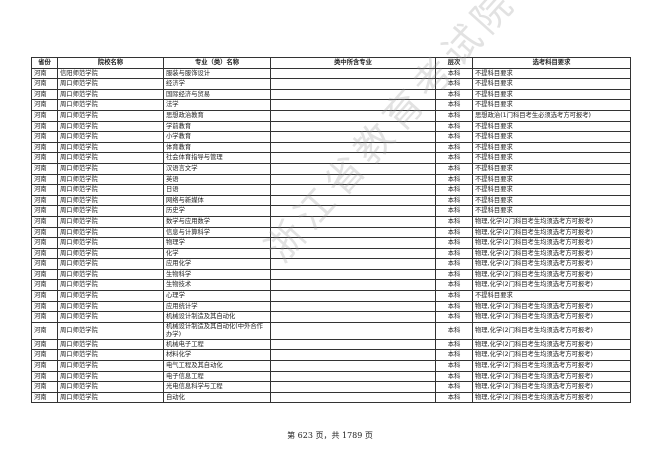 Image resolution: width=660 pixels, height=466 pixels. I want to click on table-row: 河南 周口师范学院 电气工程及其自动化 本科 物理,化学(2门科目考生均须选考方可报考), so click(331, 366).